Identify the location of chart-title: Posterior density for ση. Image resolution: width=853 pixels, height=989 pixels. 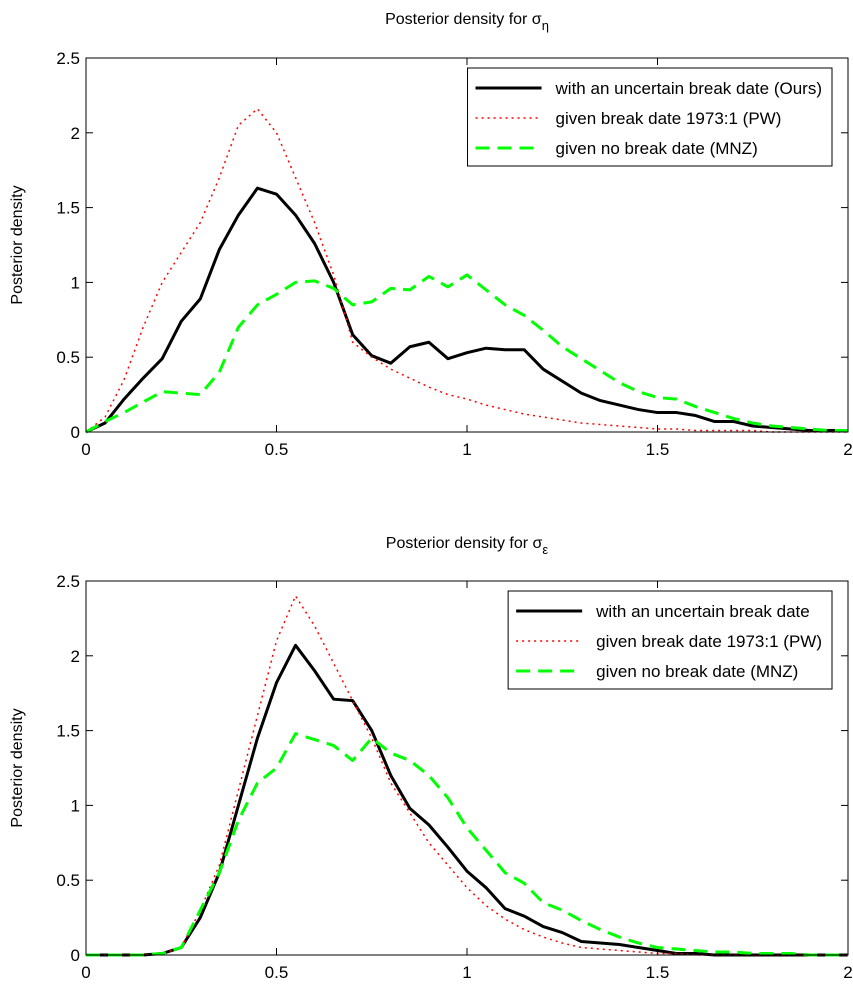
(467, 22).